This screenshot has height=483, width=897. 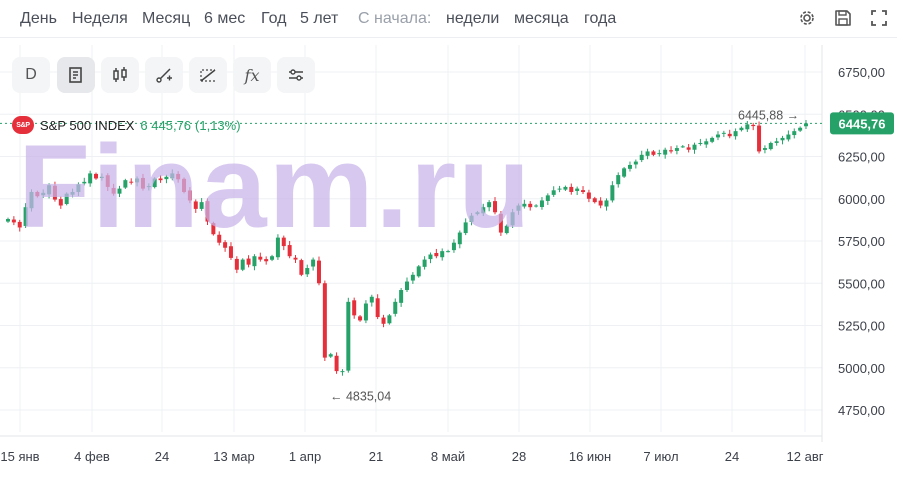 I want to click on since-year: года, so click(x=600, y=18).